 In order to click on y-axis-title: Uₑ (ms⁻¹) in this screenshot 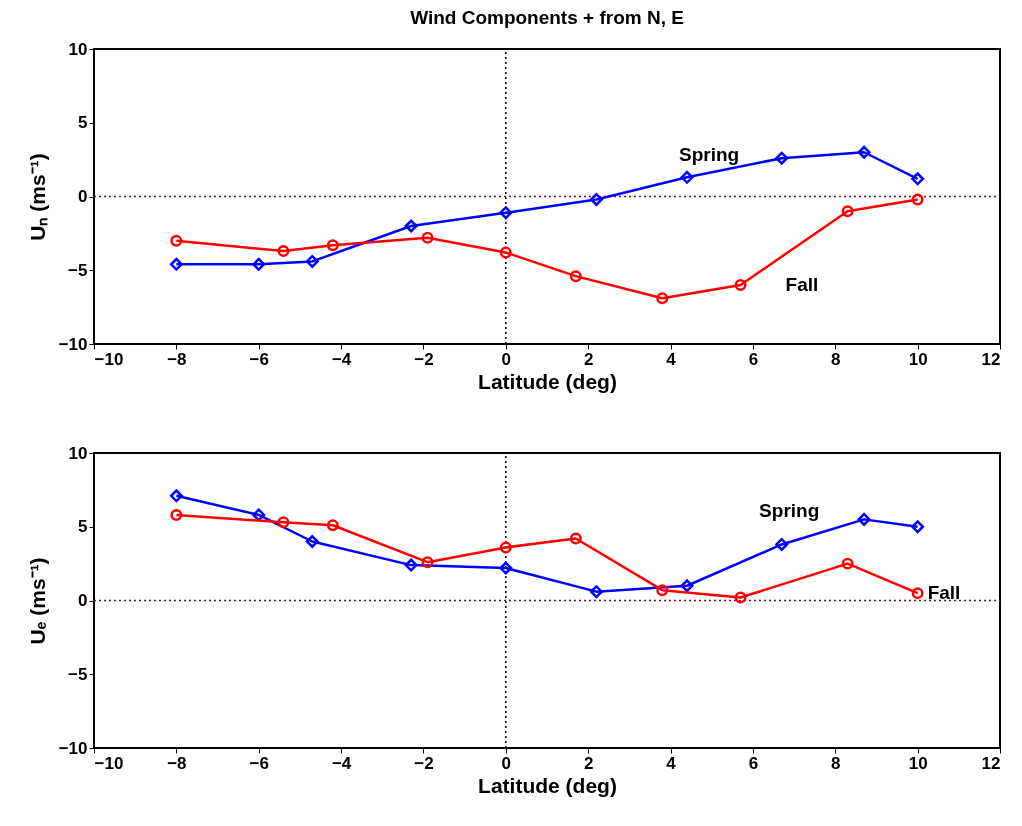, I will do `click(37, 601)`.